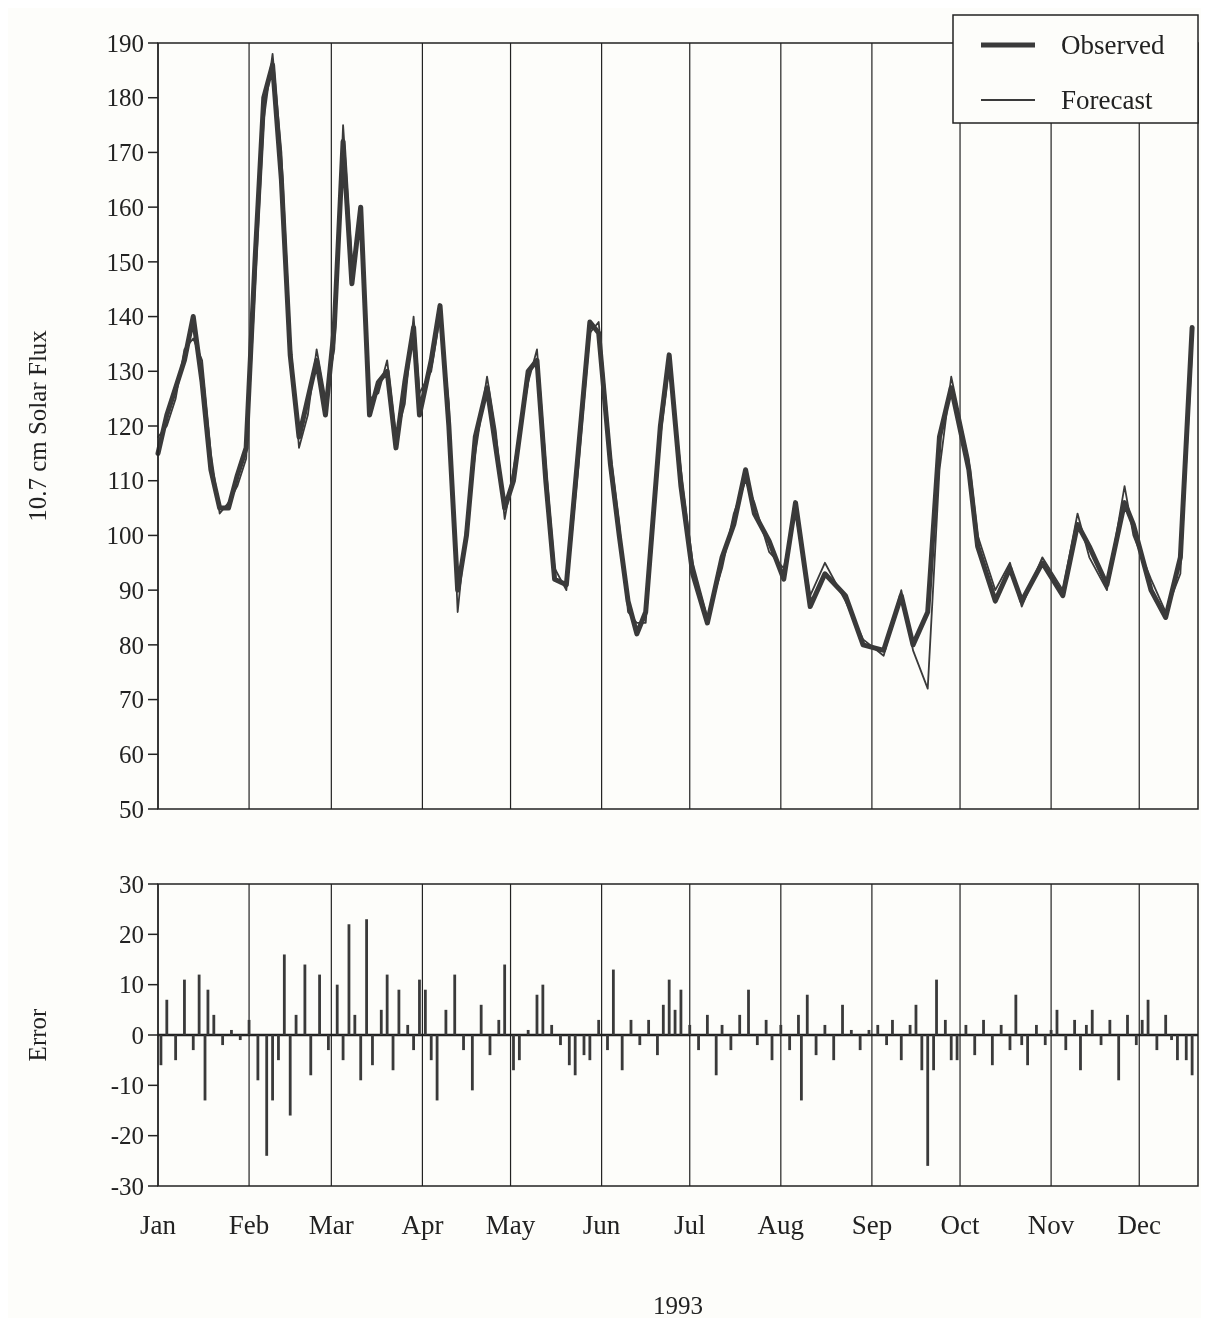 The width and height of the screenshot is (1209, 1320). I want to click on y-tick-label: 60, so click(131, 755).